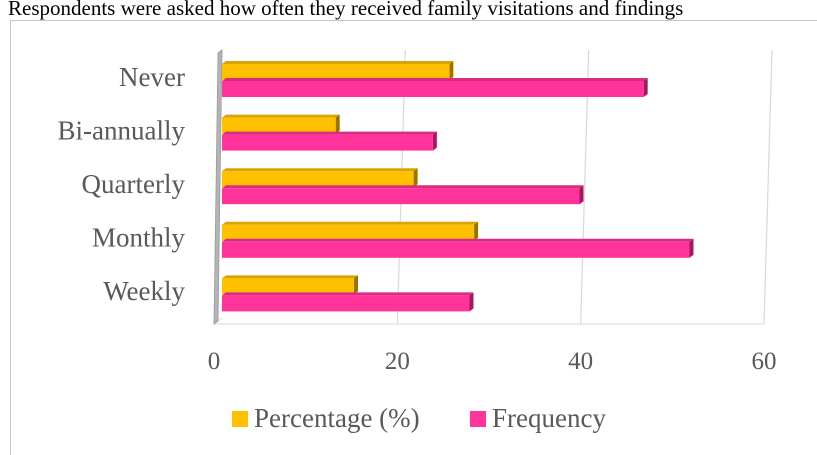 This screenshot has height=455, width=817. I want to click on legend-label-percentage: Percentage (%), so click(337, 418).